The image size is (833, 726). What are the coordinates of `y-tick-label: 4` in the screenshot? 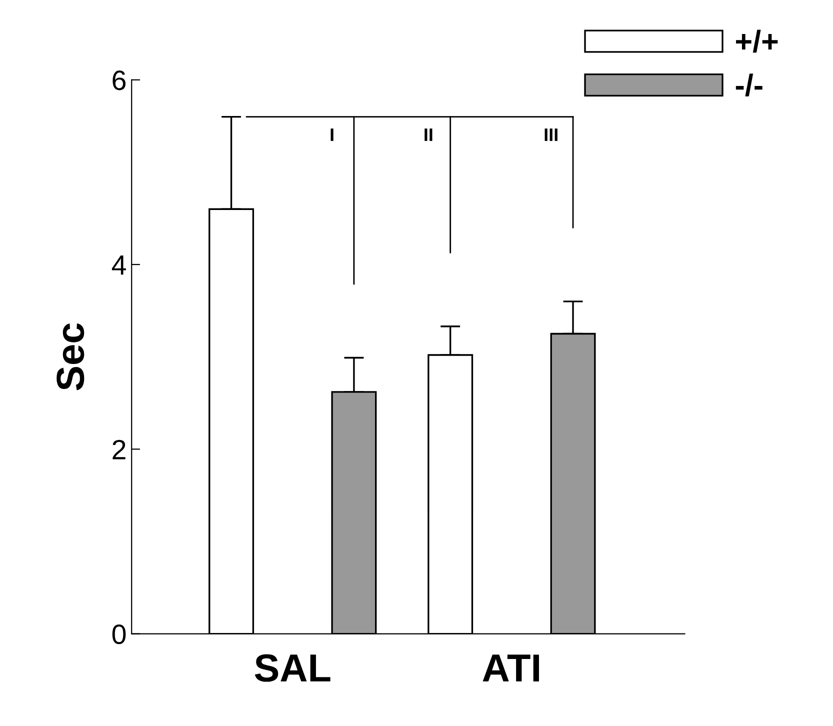 It's located at (119, 265).